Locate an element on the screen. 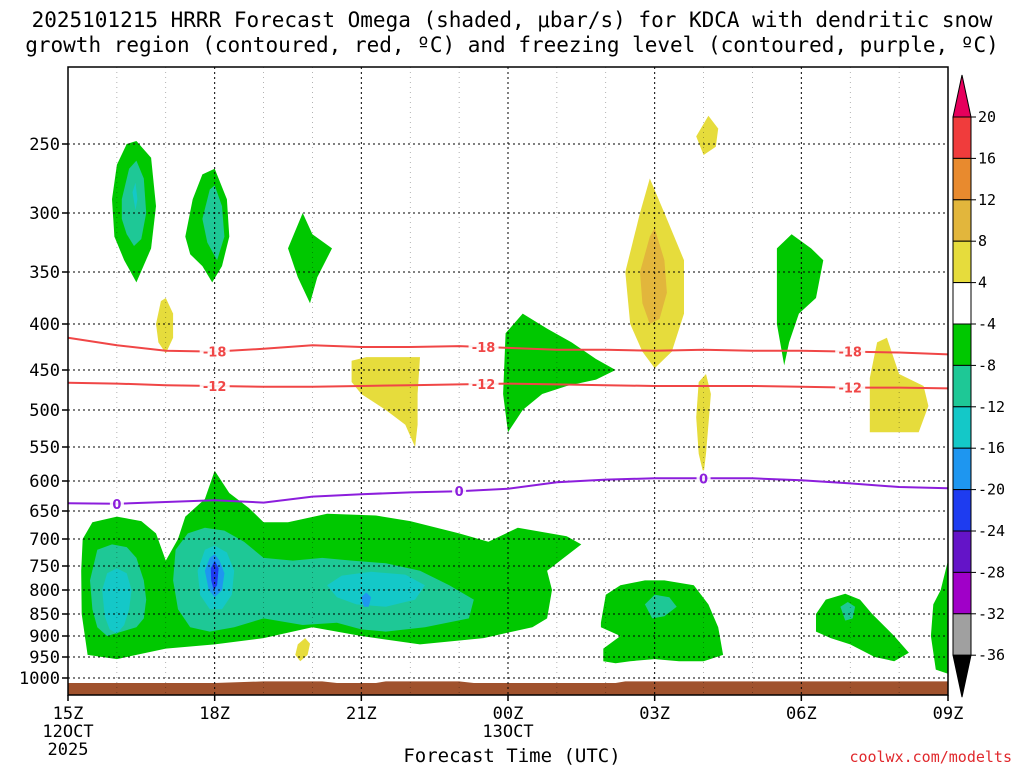 The image size is (1024, 768). colorbar-swatch--4 is located at coordinates (962, 344).